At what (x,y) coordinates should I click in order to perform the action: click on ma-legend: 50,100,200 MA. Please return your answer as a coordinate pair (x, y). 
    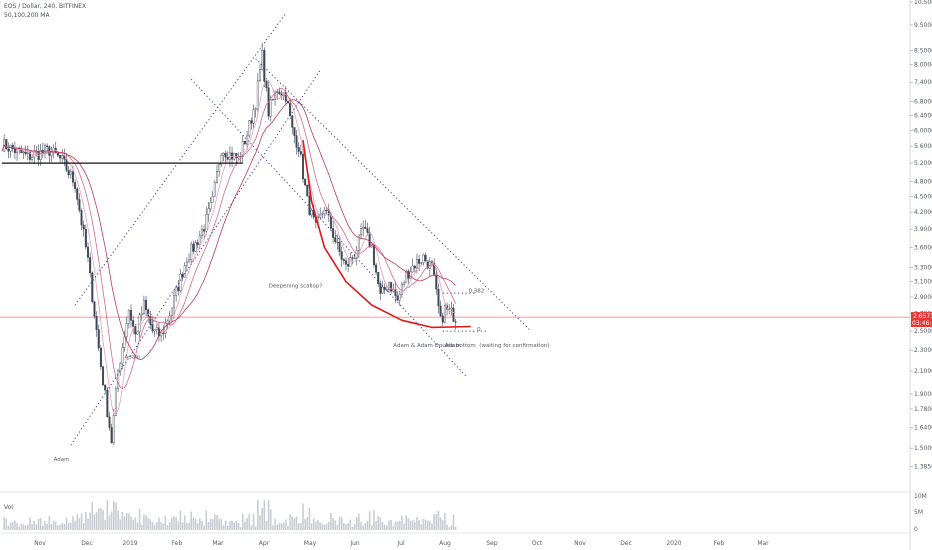
    Looking at the image, I should click on (27, 15).